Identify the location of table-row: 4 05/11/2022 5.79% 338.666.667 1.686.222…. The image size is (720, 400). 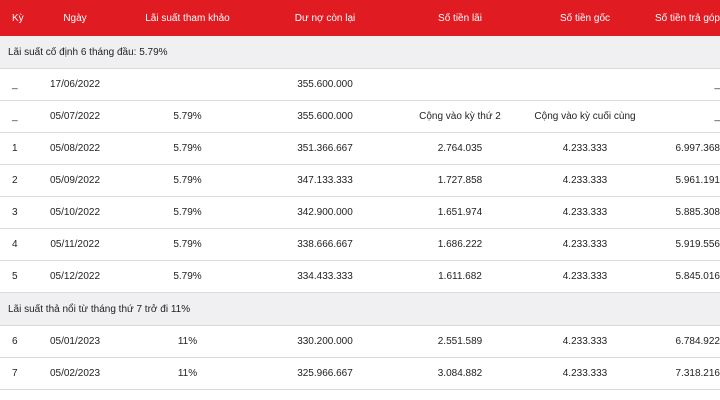
(360, 245).